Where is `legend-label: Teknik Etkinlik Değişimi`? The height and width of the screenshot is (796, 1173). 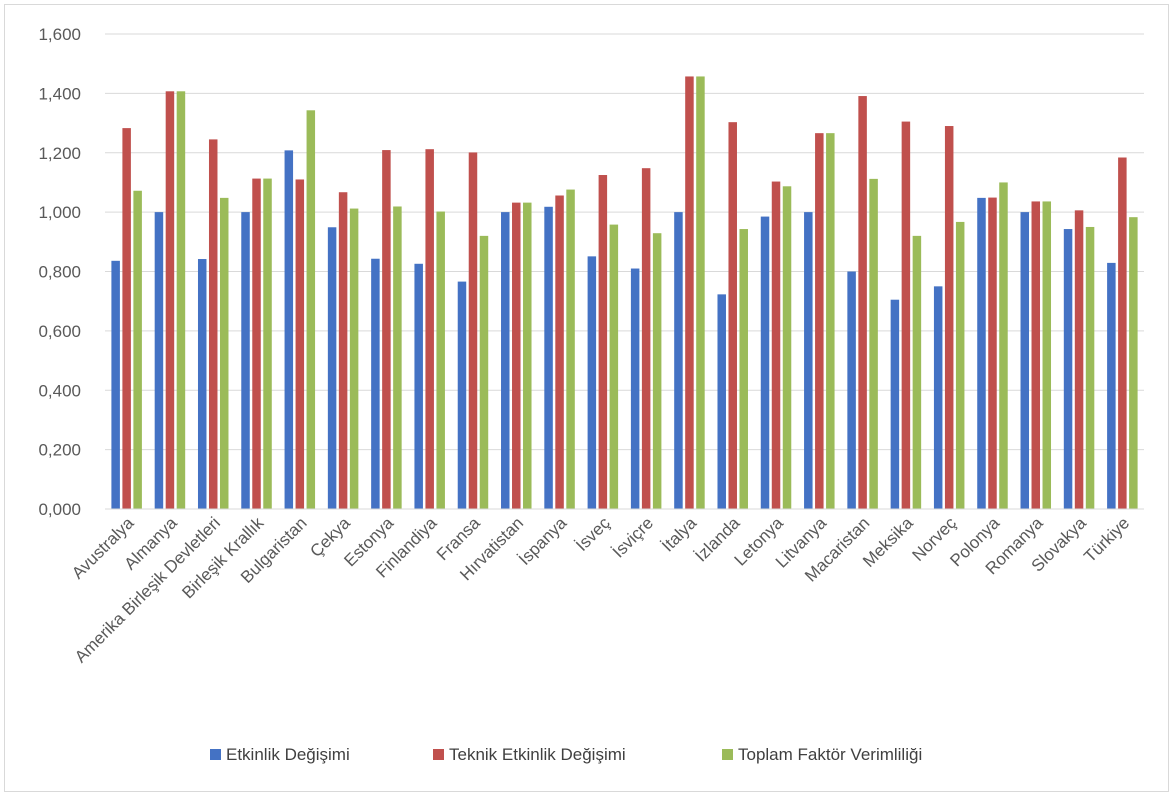
legend-label: Teknik Etkinlik Değişimi is located at coordinates (537, 754).